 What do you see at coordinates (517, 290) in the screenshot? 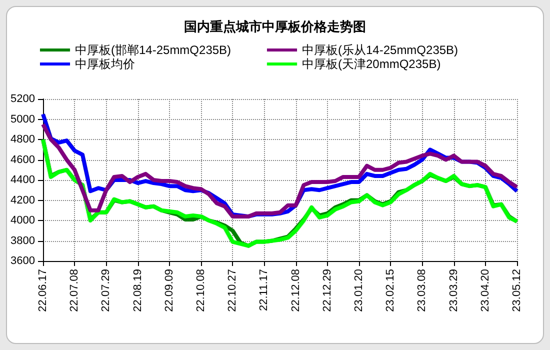
I see `x-tick-label: 23.05.12` at bounding box center [517, 290].